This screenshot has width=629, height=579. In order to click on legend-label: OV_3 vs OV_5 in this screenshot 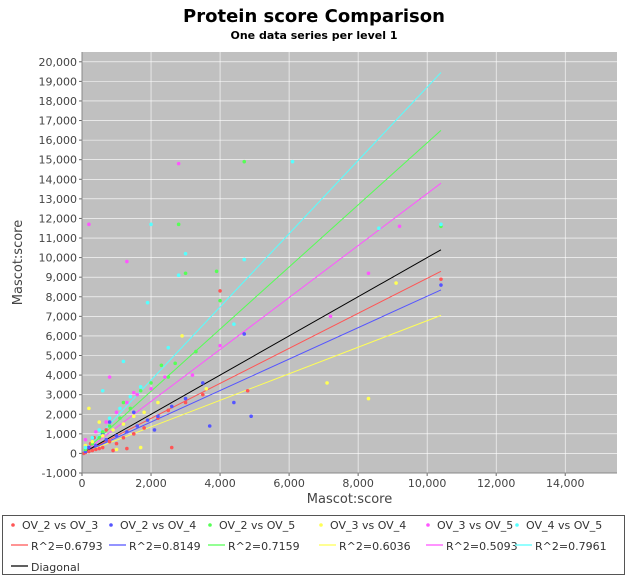, I will do `click(475, 525)`.